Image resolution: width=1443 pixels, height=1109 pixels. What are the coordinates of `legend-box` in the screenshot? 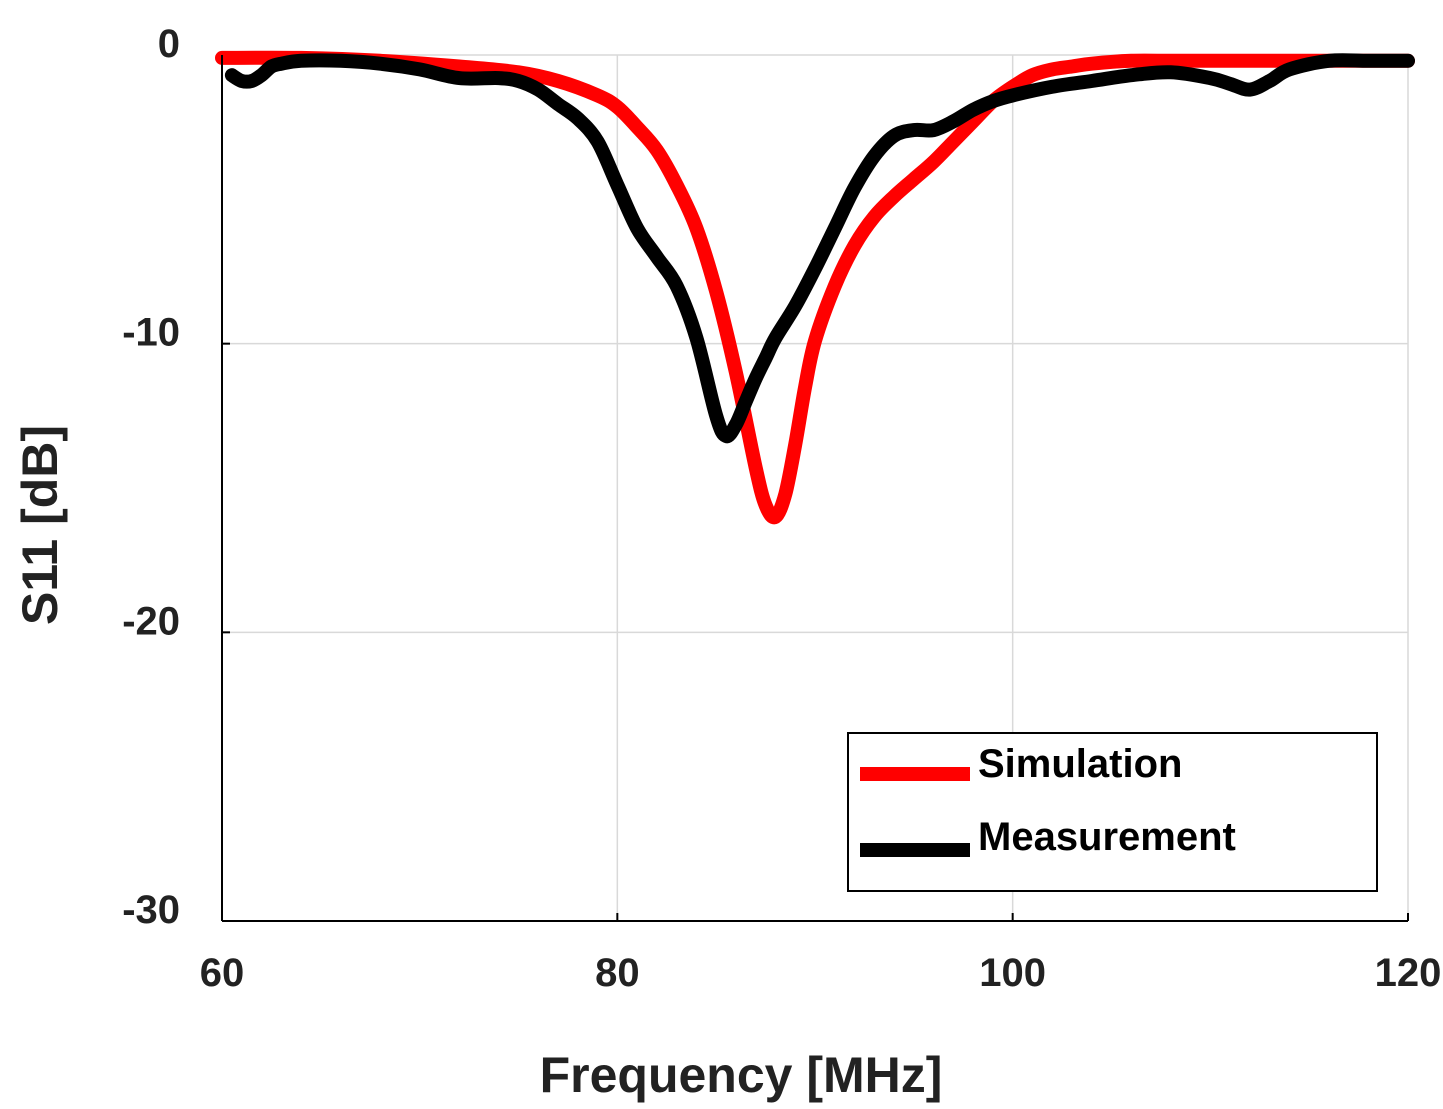 It's located at (1112, 812).